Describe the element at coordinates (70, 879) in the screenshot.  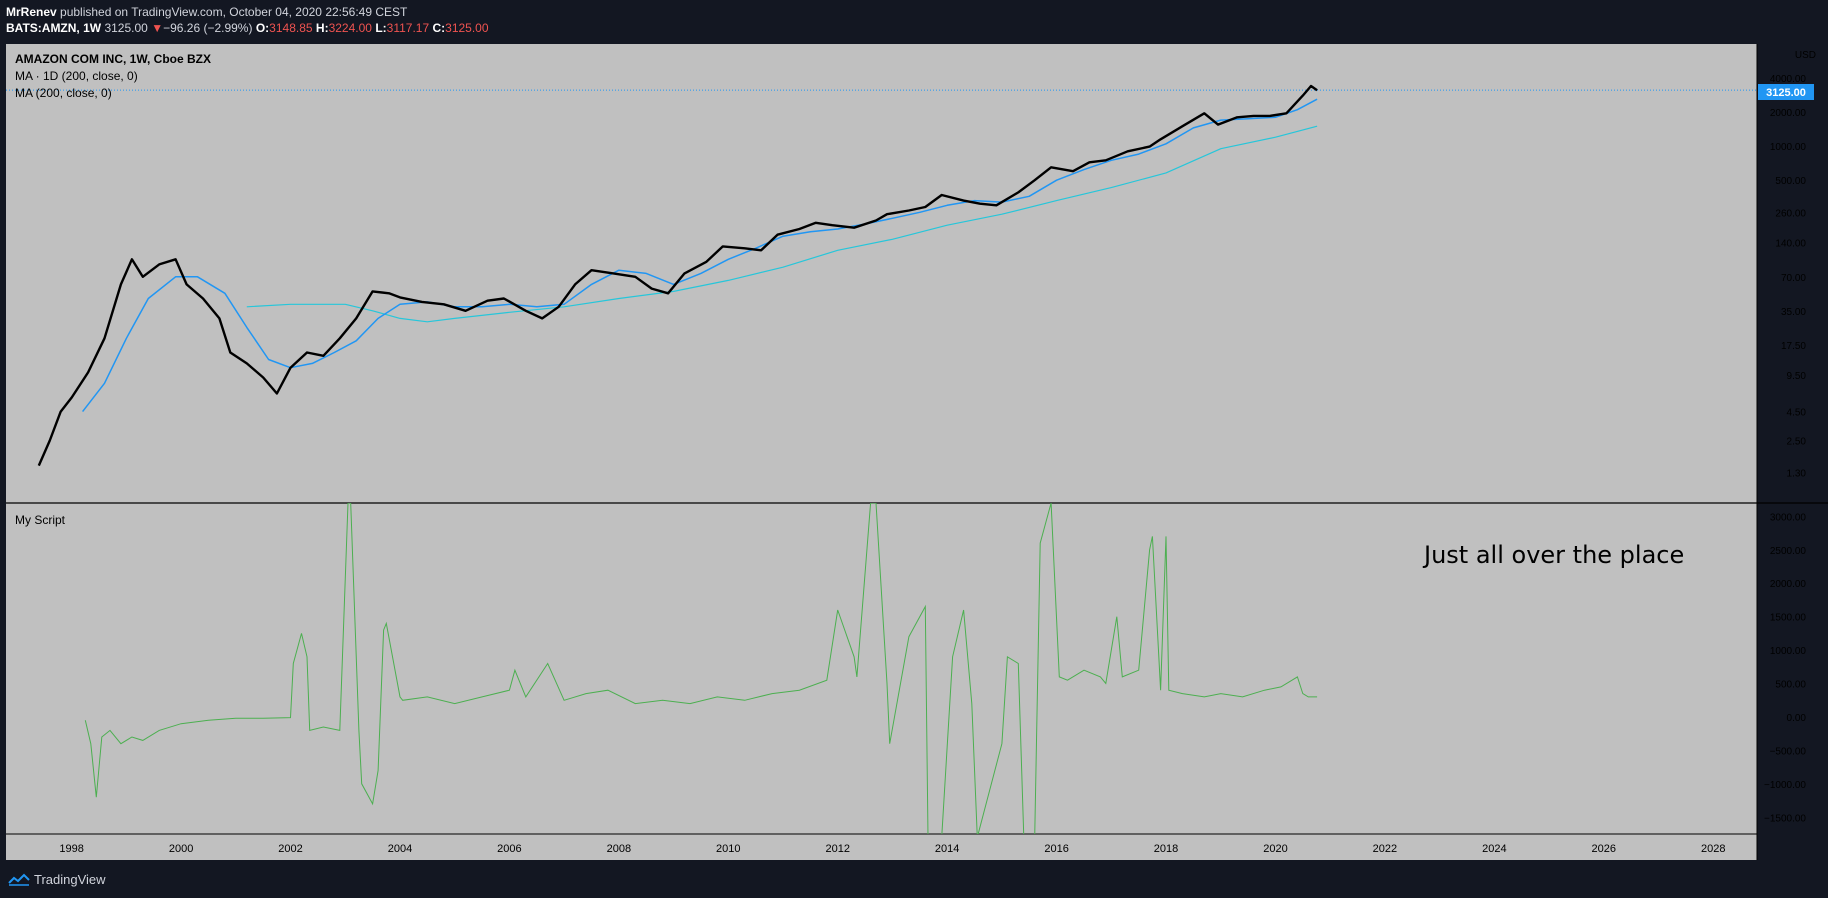
I see `brand-name: TradingView` at that location.